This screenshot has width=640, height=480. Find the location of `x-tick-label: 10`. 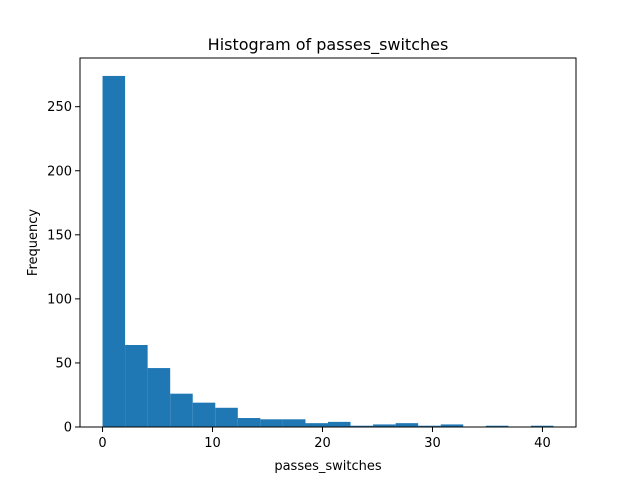

x-tick-label: 10 is located at coordinates (212, 443).